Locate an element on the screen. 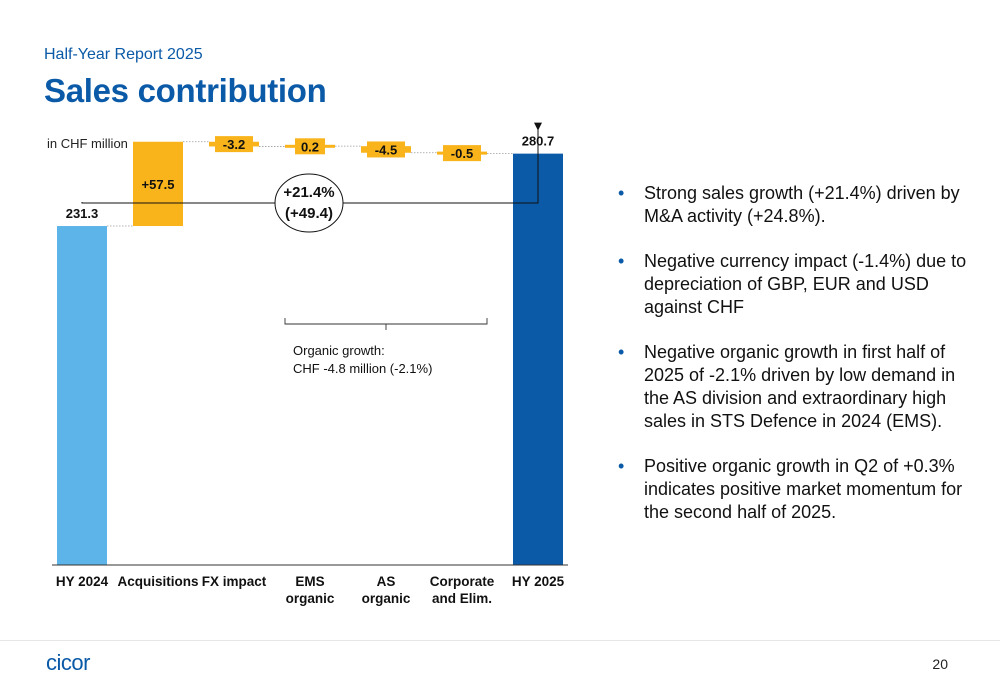 This screenshot has width=1000, height=685. x-tick-label: FX impact is located at coordinates (234, 581).